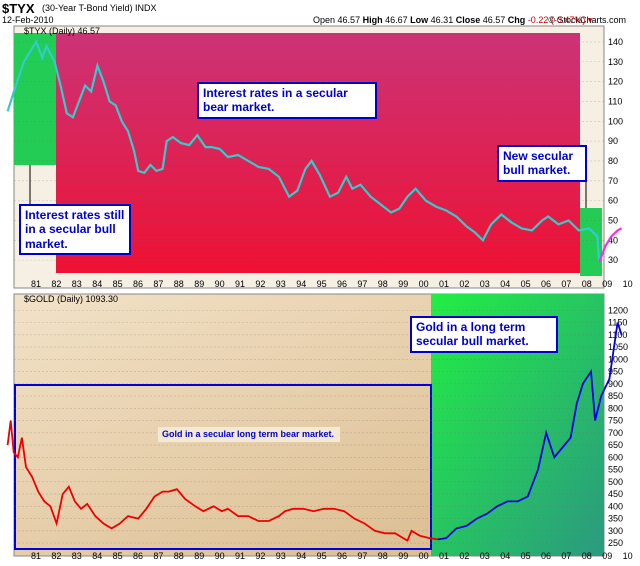 The image size is (640, 566). What do you see at coordinates (613, 181) in the screenshot?
I see `y-tick-label: 70` at bounding box center [613, 181].